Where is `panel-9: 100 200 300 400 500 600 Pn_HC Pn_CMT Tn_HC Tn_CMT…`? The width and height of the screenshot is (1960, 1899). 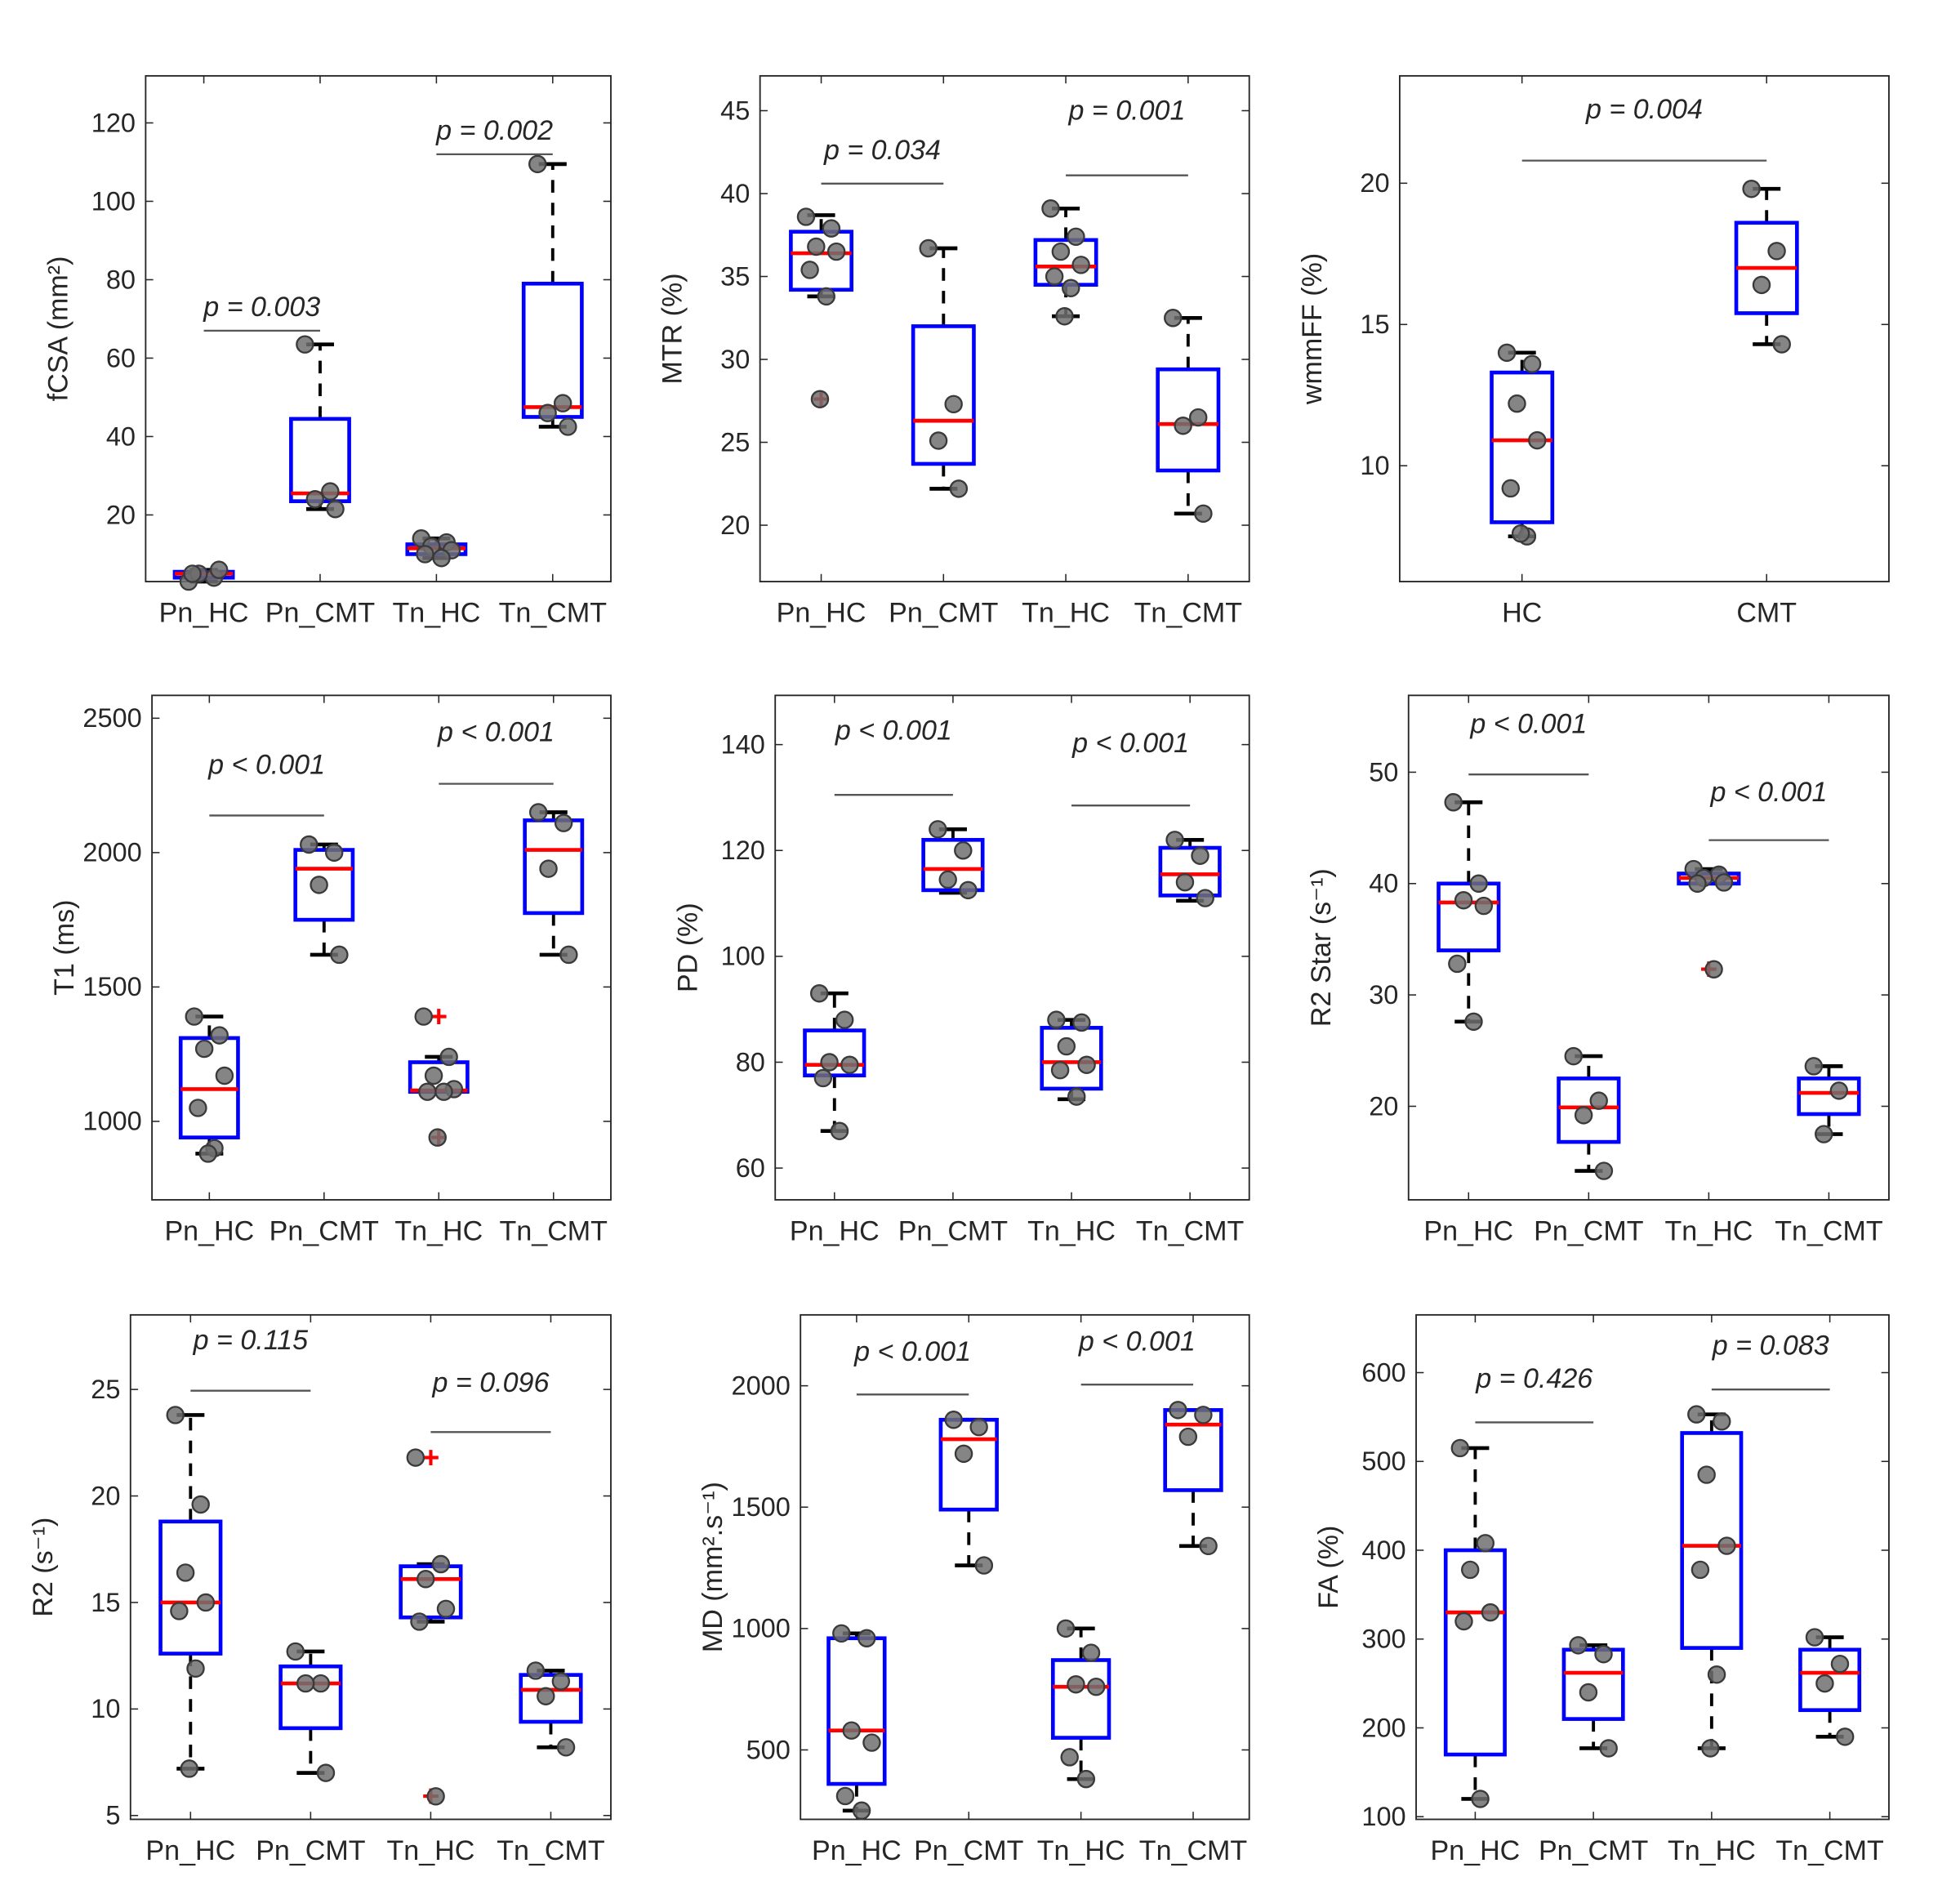 panel-9: 100 200 300 400 500 600 Pn_HC Pn_CMT Tn_HC Tn_CMT… is located at coordinates (1601, 1589).